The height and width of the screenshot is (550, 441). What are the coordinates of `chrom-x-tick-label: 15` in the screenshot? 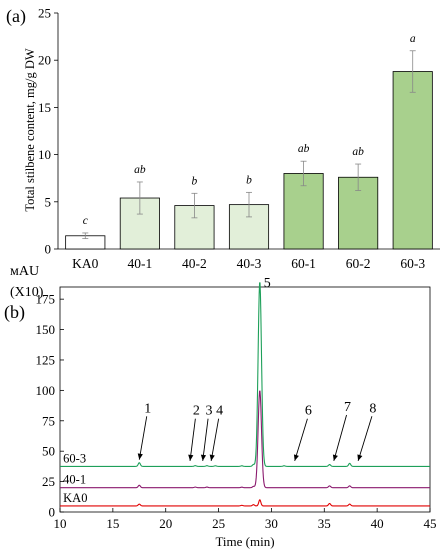 It's located at (112, 523).